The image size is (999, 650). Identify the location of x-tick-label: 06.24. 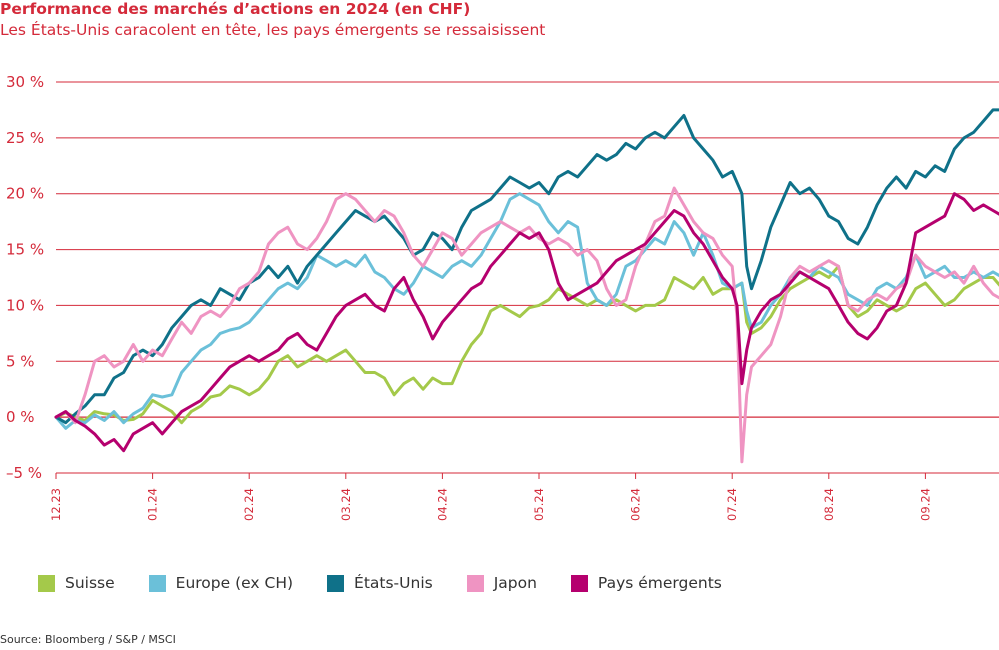
(636, 504).